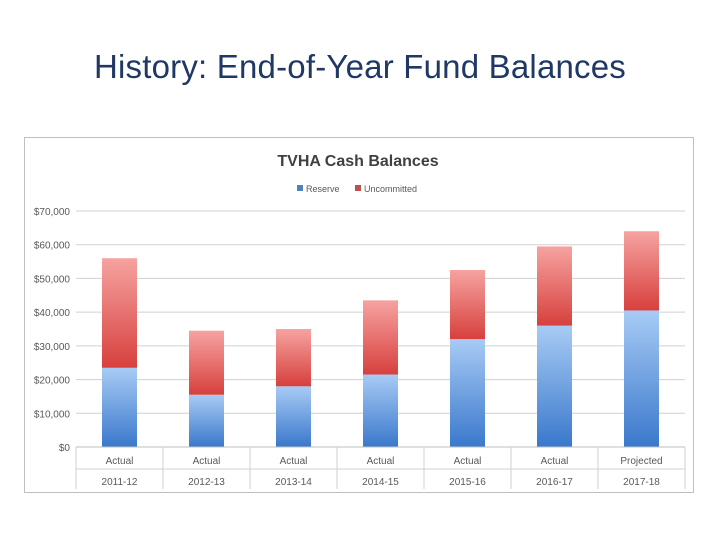 The width and height of the screenshot is (720, 540). I want to click on x-status-label: Projected, so click(641, 461).